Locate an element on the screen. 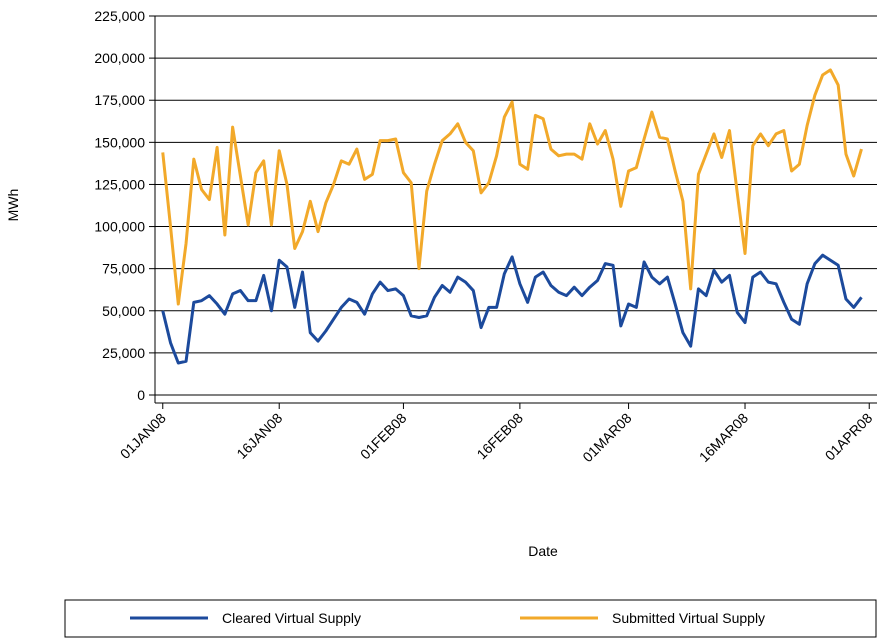  y-tick-label: 175,000 is located at coordinates (119, 100).